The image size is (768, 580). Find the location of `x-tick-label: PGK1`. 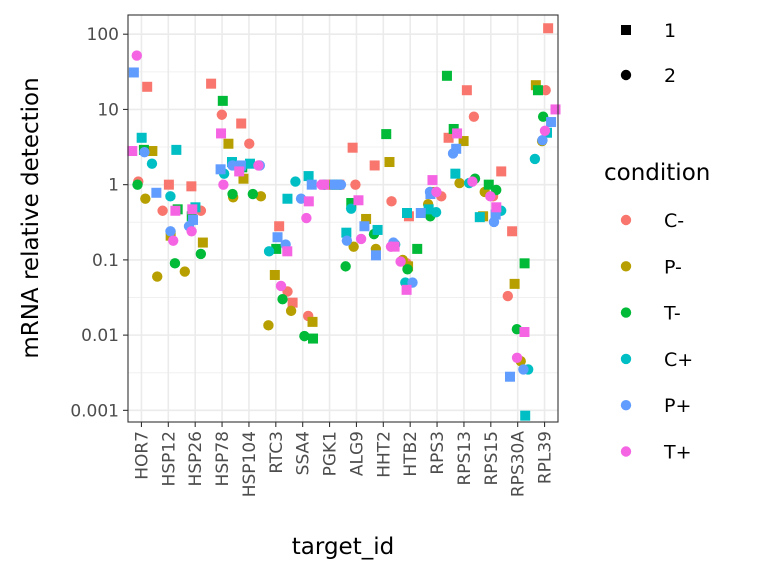

x-tick-label: PGK1 is located at coordinates (331, 453).